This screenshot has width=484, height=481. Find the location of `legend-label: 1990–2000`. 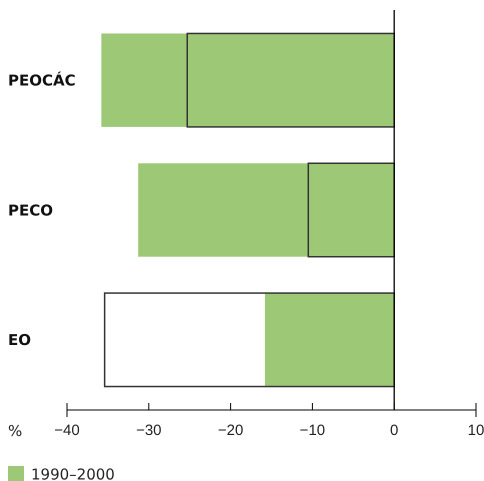

legend-label: 1990–2000 is located at coordinates (73, 473).